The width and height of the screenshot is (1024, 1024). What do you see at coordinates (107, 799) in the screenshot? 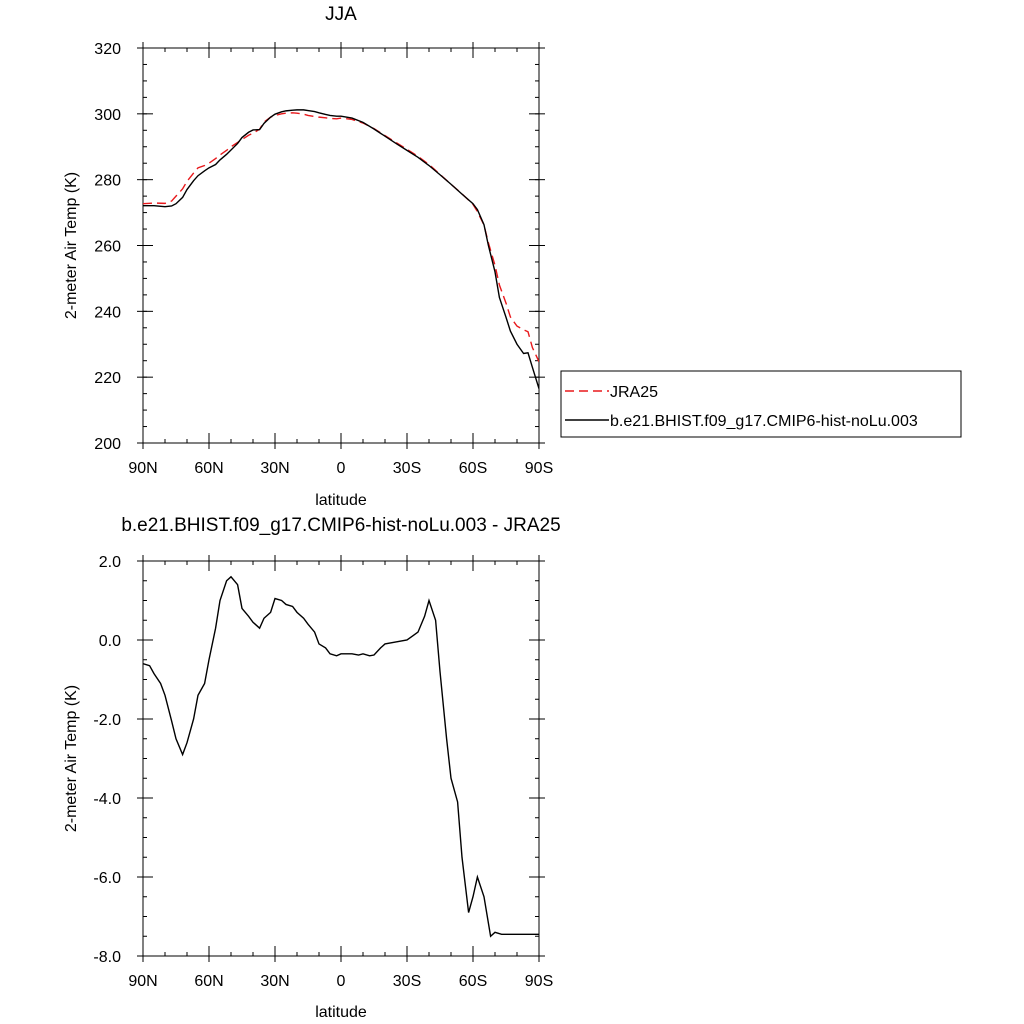
I see `y-tick-label: -4.0` at bounding box center [107, 799].